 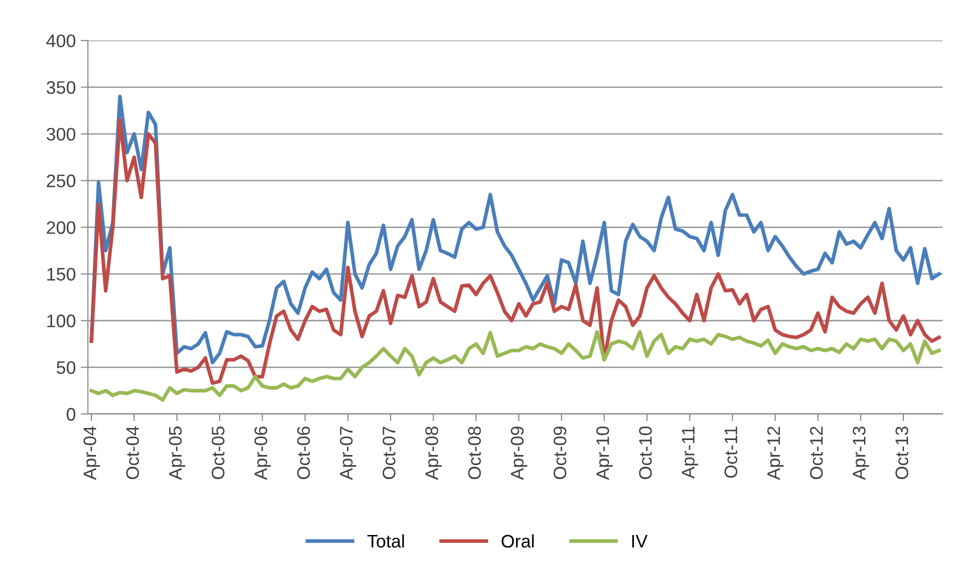 I want to click on x-tick-label: Apr-10, so click(x=604, y=453).